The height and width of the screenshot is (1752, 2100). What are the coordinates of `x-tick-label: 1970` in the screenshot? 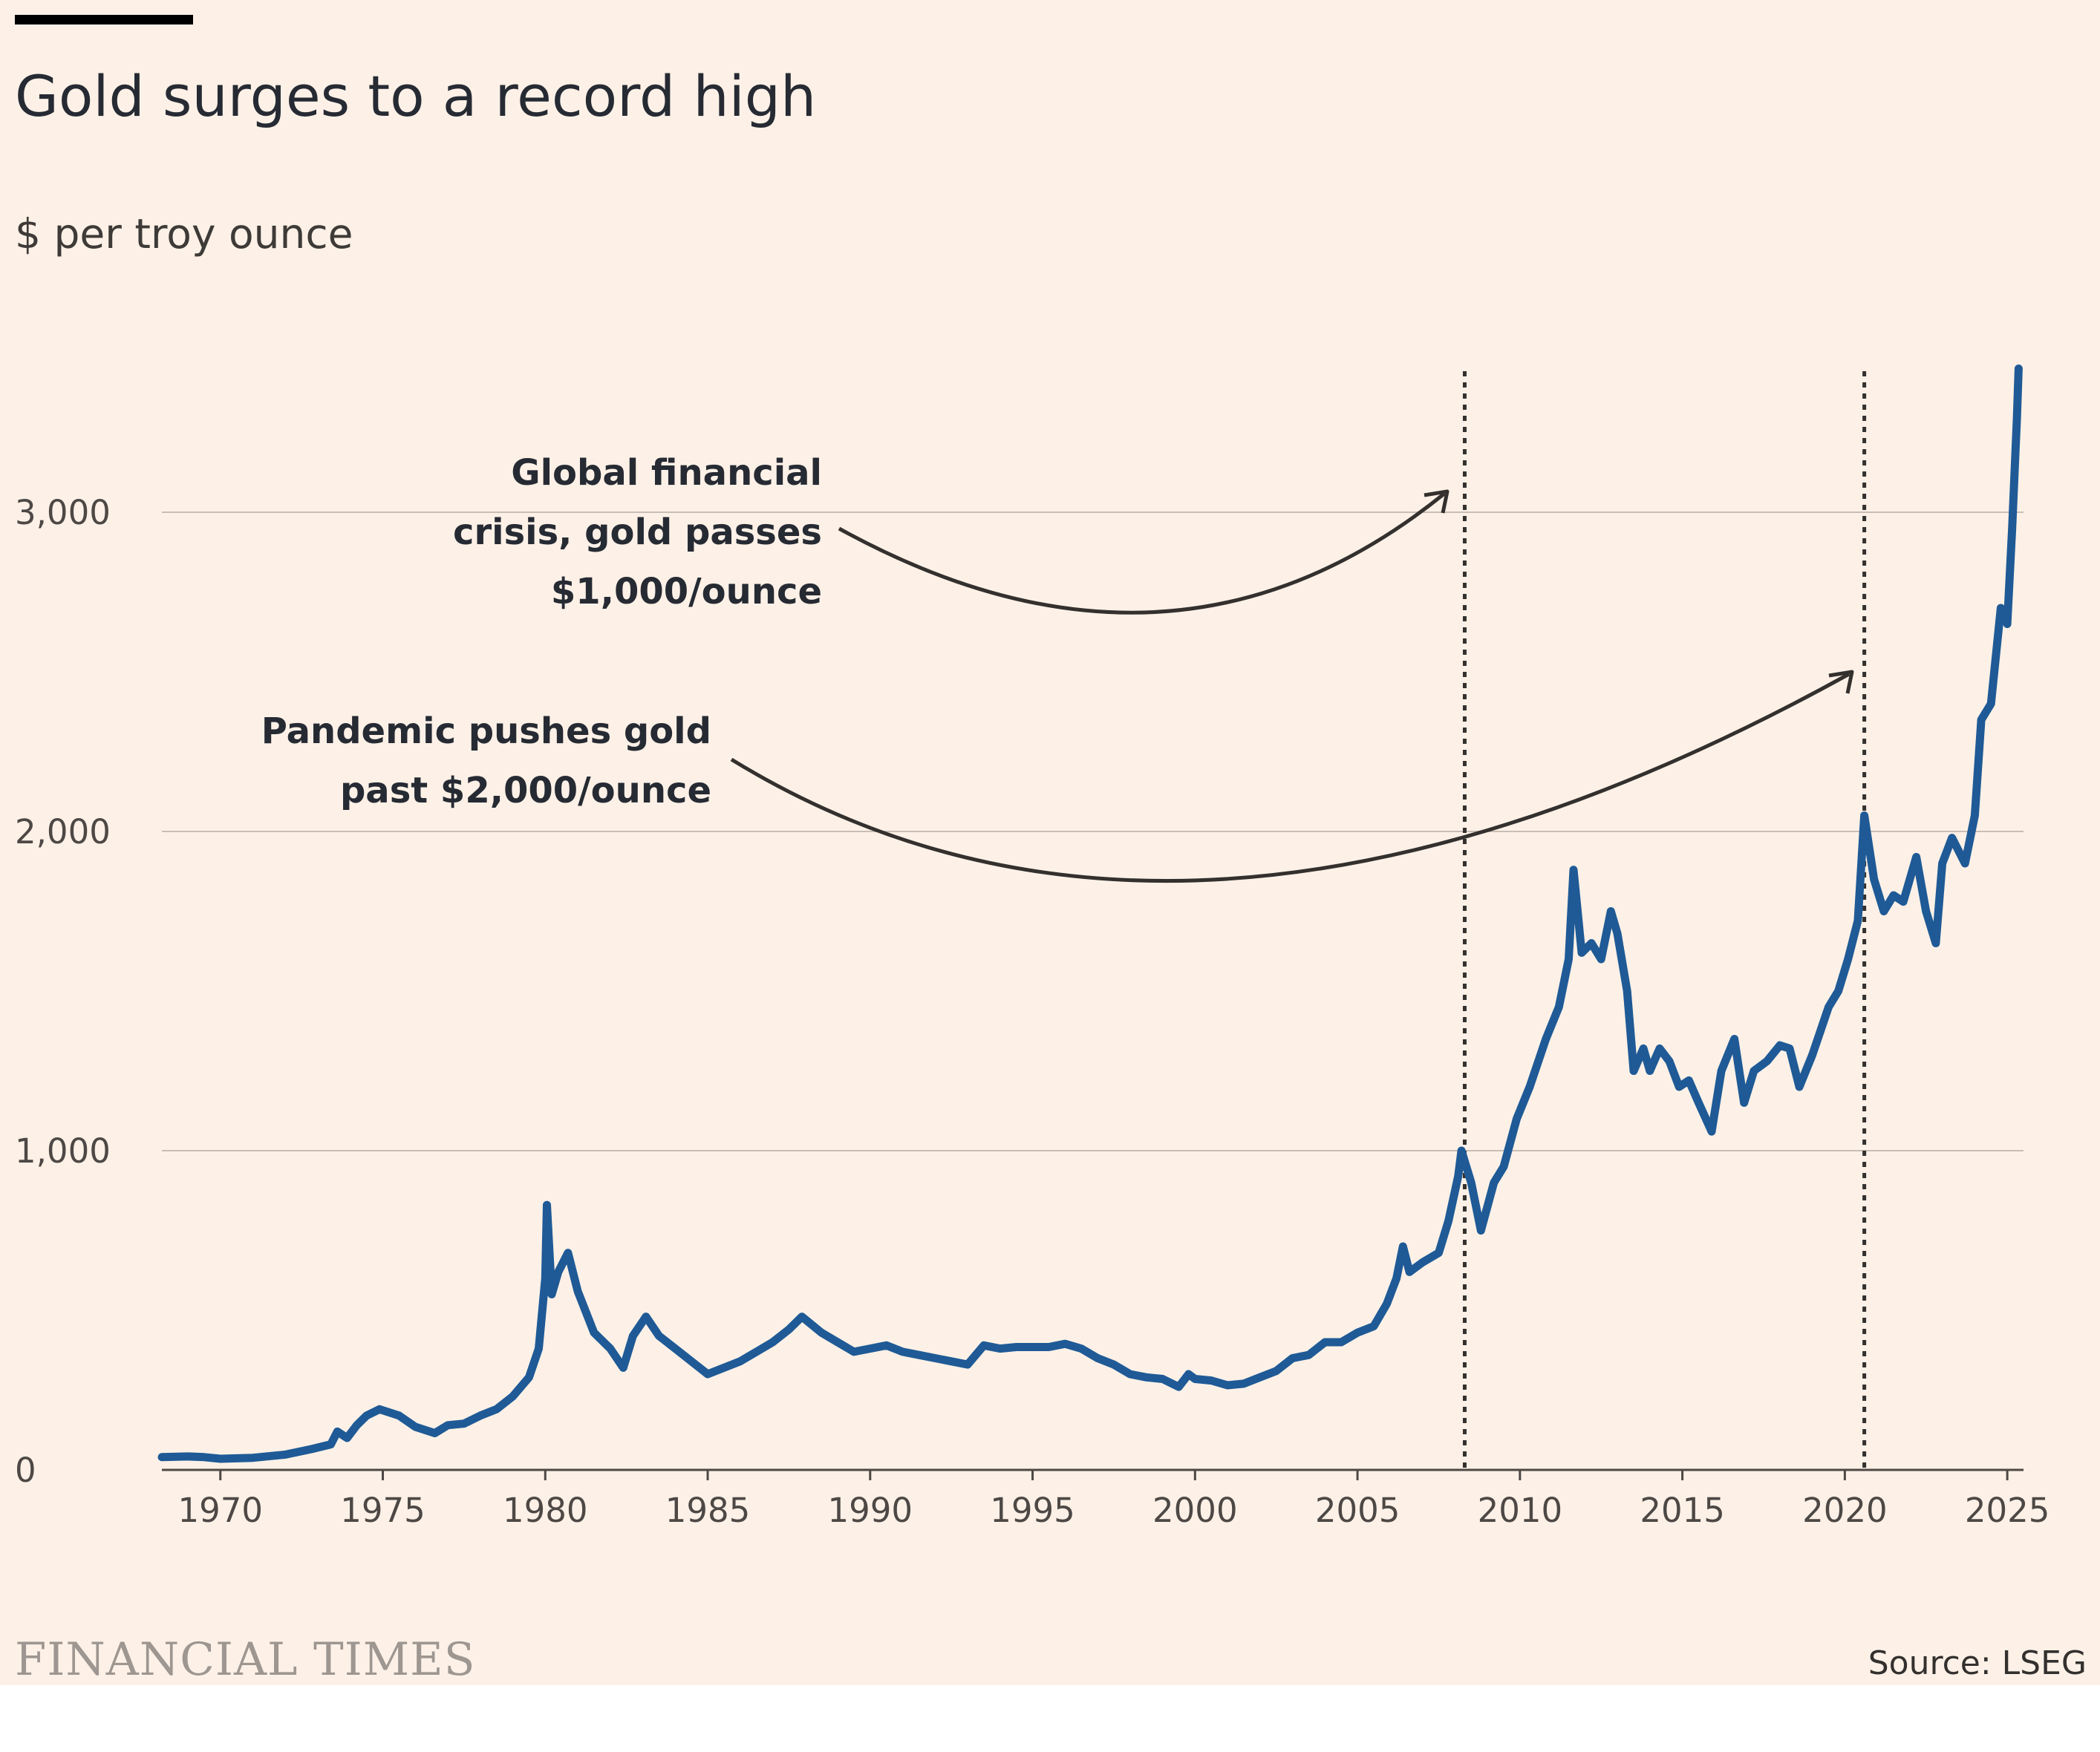 It's located at (220, 1510).